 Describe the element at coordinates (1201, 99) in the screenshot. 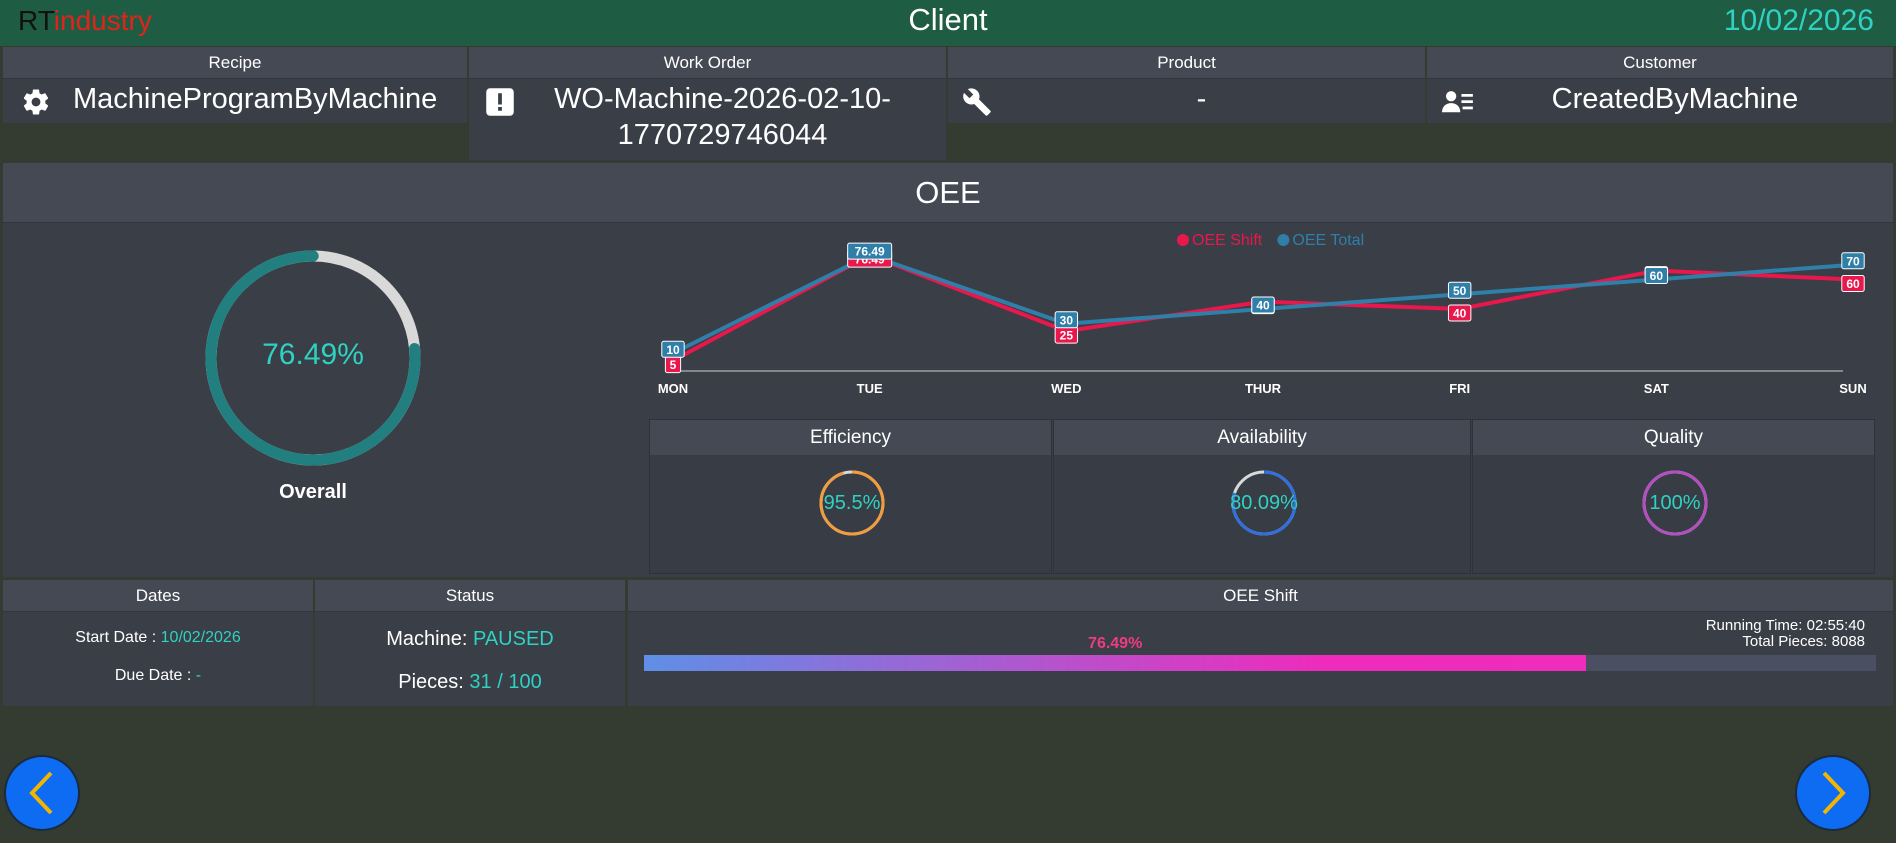

I see `product-value: -` at that location.